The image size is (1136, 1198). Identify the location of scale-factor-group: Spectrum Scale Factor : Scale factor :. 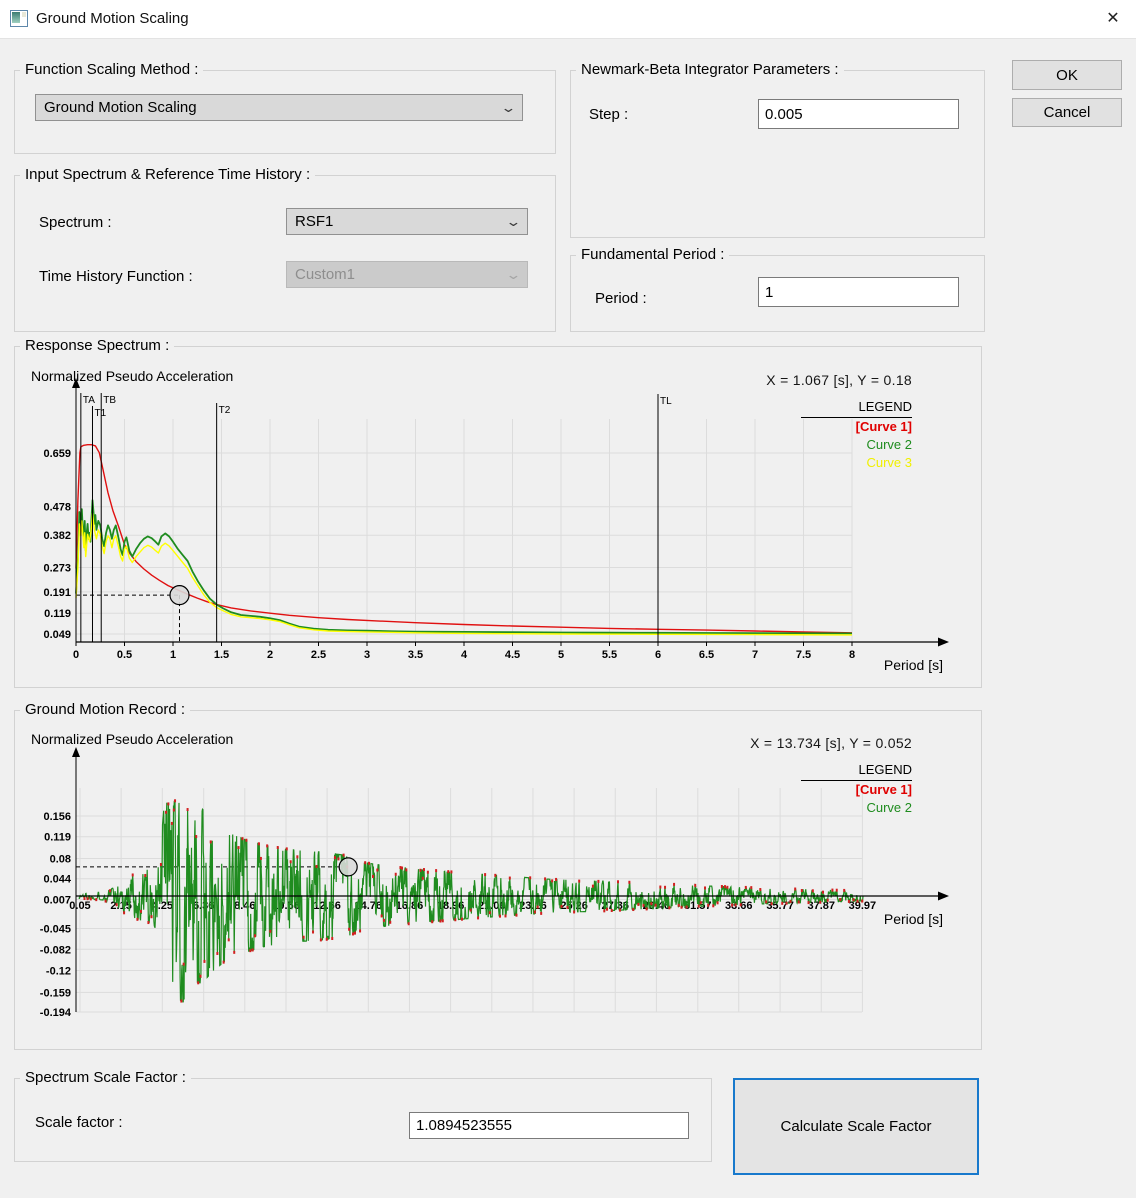
(363, 1115).